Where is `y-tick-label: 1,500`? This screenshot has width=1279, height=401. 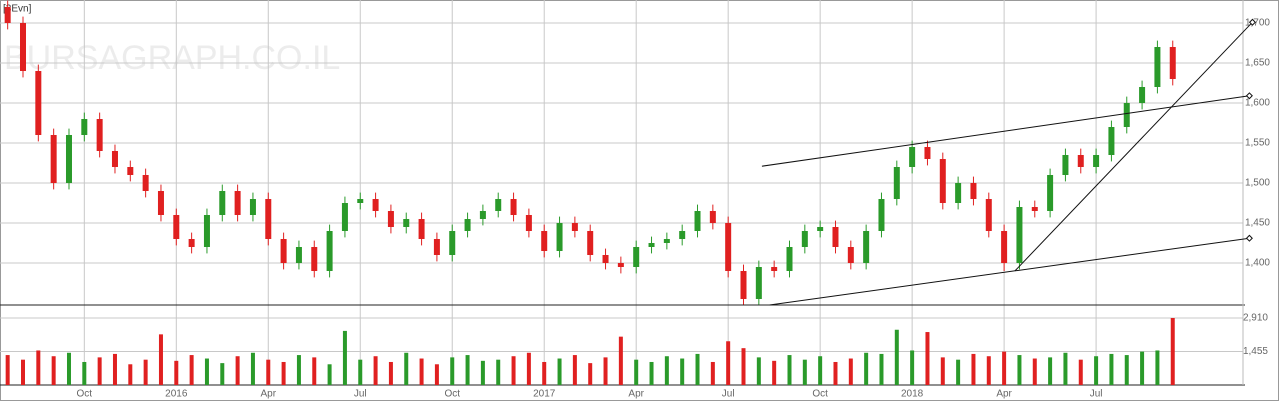
y-tick-label: 1,500 is located at coordinates (1257, 183).